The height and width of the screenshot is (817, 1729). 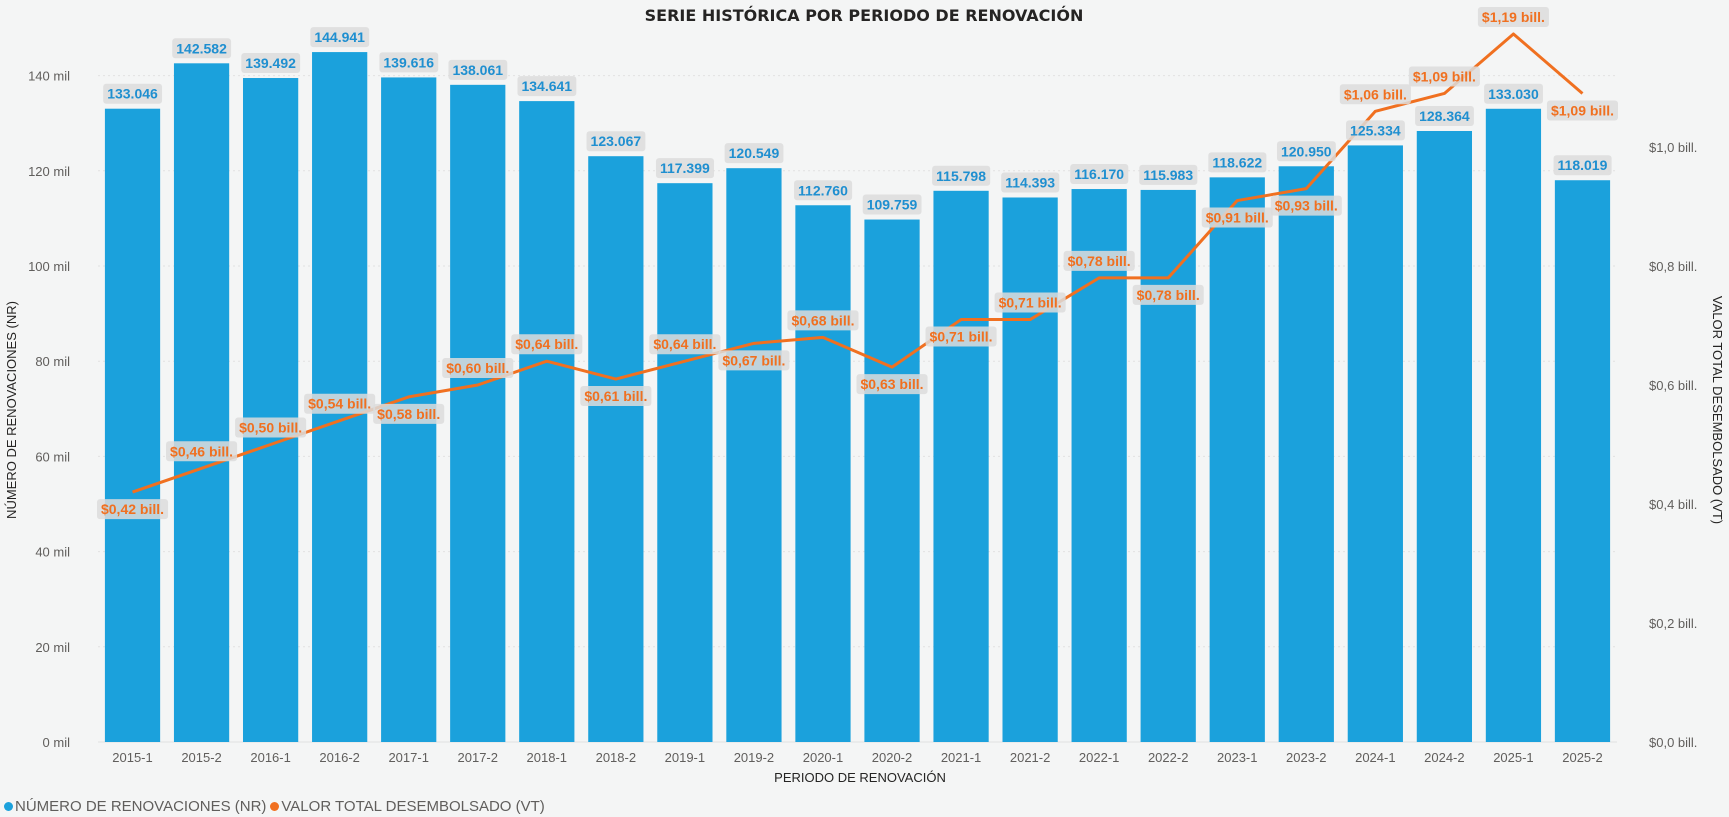 I want to click on x-axis-title: PERIODO DE RENOVACIÓN, so click(x=860, y=777).